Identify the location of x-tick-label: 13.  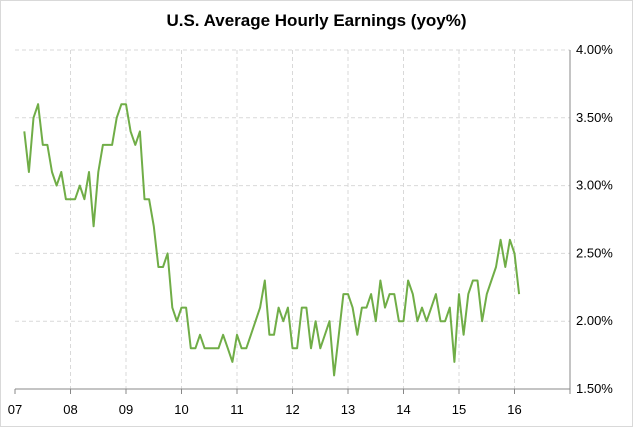
(348, 409).